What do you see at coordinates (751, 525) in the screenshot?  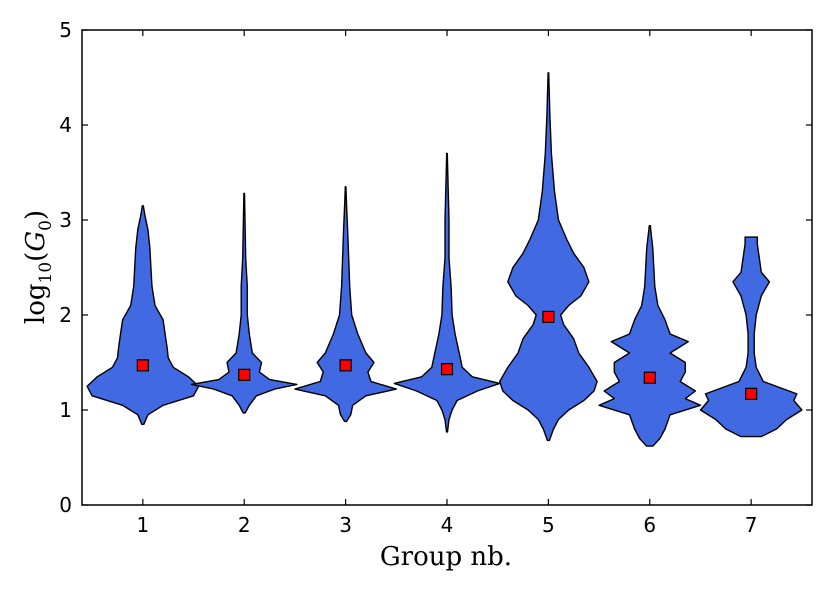 I see `x-tick-label: 7` at bounding box center [751, 525].